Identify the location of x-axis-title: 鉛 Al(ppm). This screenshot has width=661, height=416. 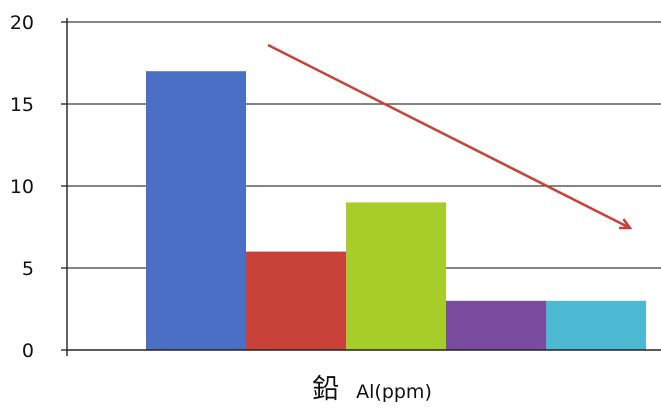
(372, 389).